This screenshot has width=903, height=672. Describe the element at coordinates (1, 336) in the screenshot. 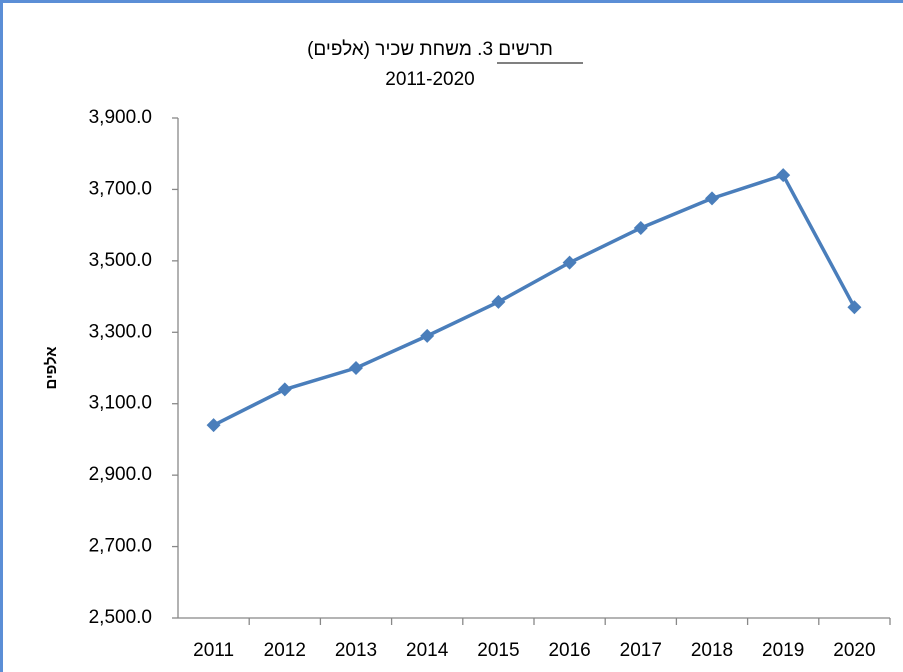

I see `frame-left` at that location.